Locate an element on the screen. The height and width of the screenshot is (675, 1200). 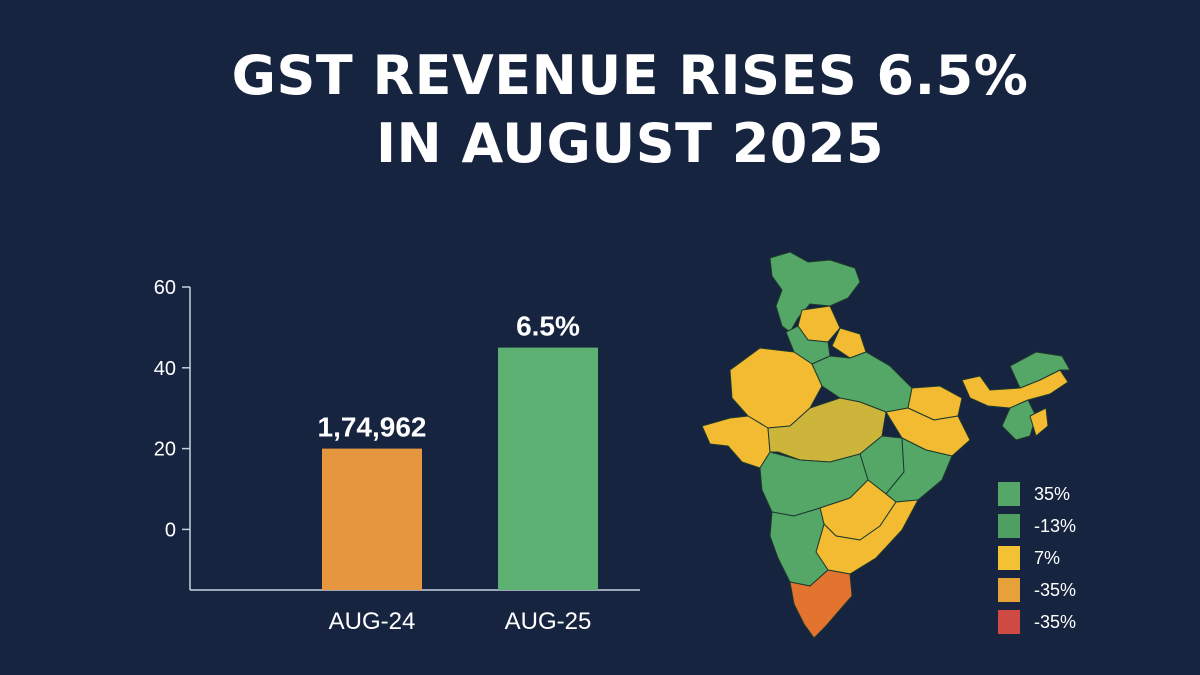
map-region-north is located at coordinates (815, 292).